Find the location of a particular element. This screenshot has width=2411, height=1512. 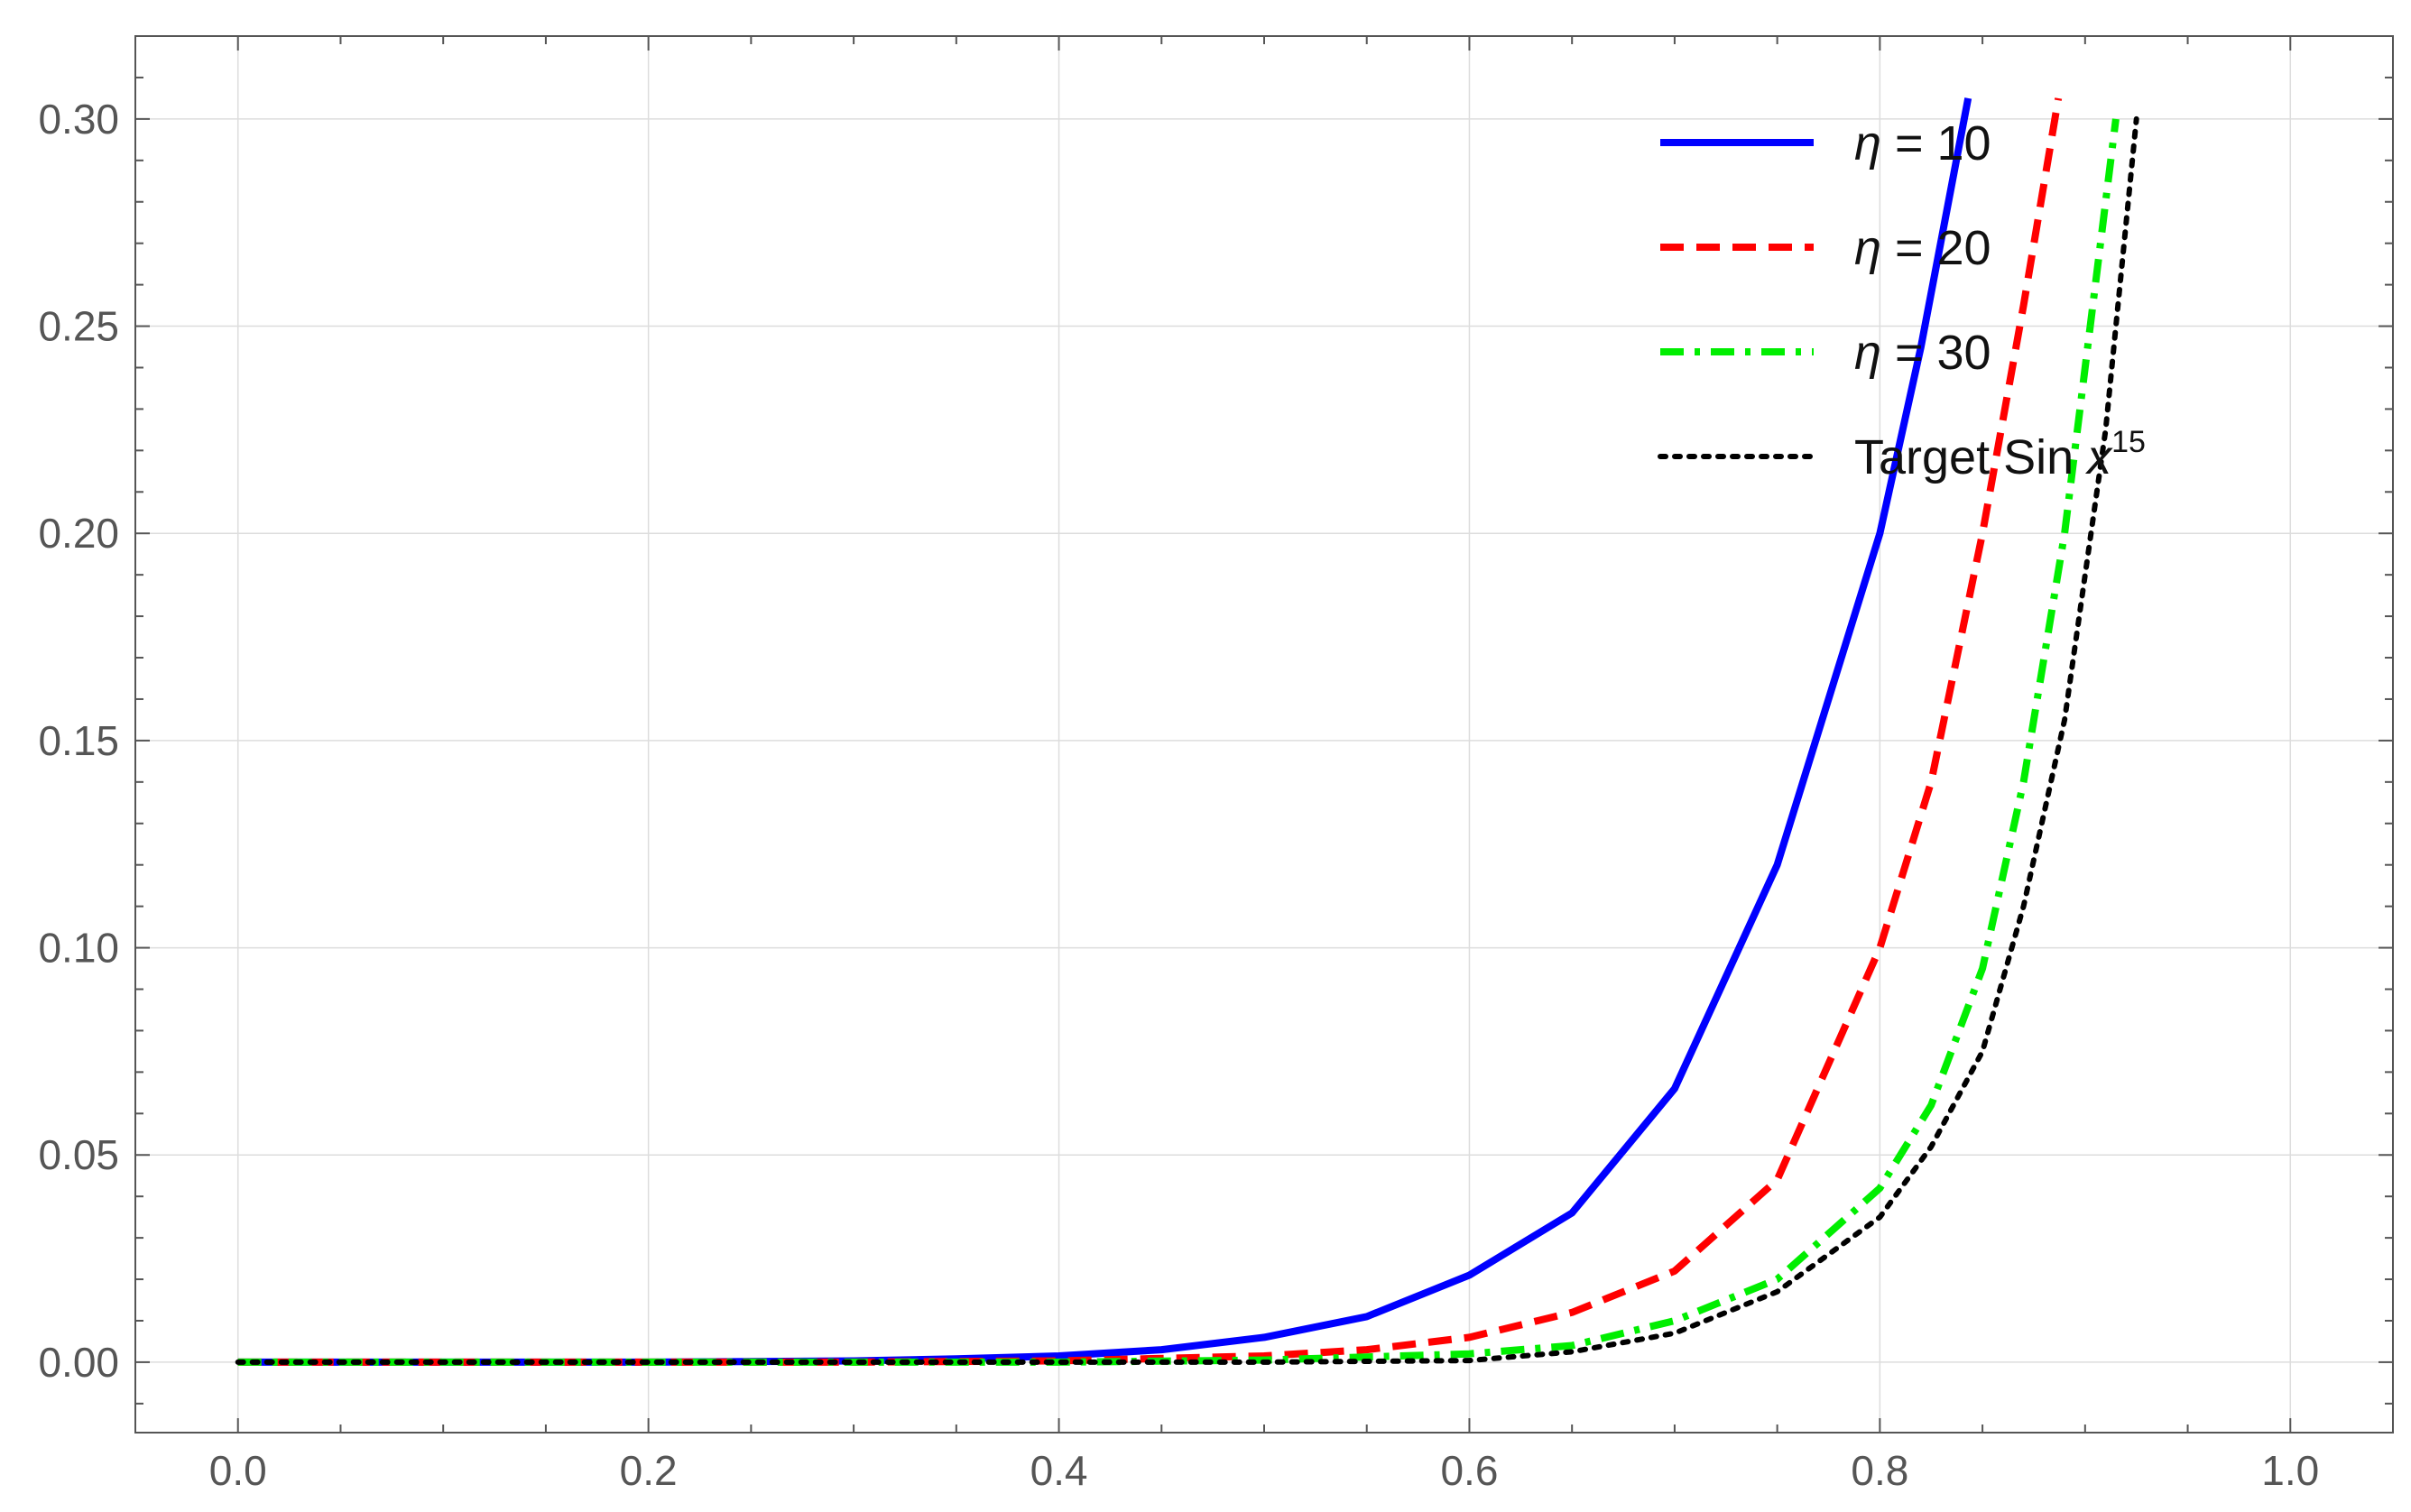

x-tick-label: 1.0 is located at coordinates (2290, 1470).